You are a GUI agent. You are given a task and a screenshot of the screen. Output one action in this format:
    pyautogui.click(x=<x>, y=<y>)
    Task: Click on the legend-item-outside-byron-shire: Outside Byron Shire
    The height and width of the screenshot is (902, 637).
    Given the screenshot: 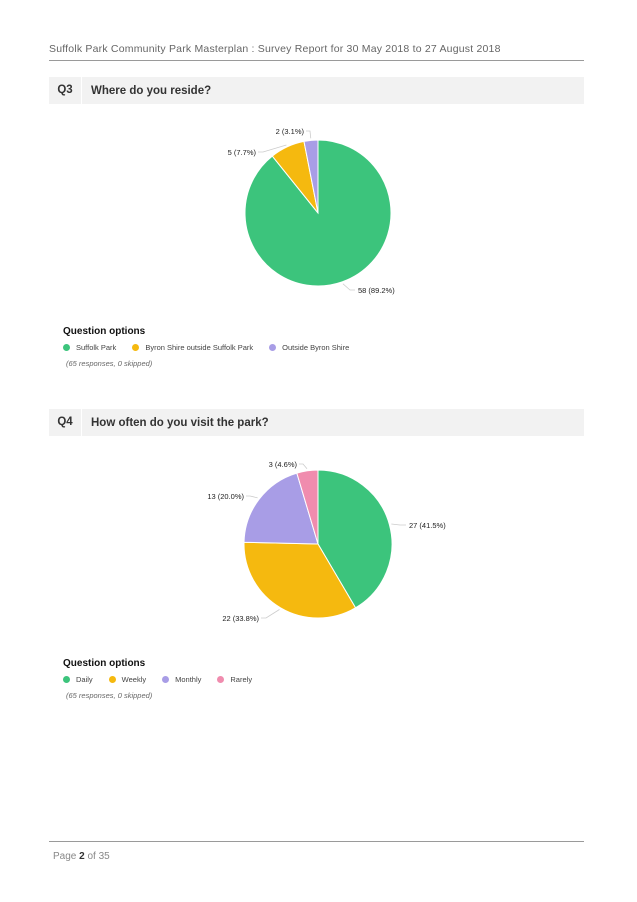 What is the action you would take?
    pyautogui.click(x=309, y=347)
    